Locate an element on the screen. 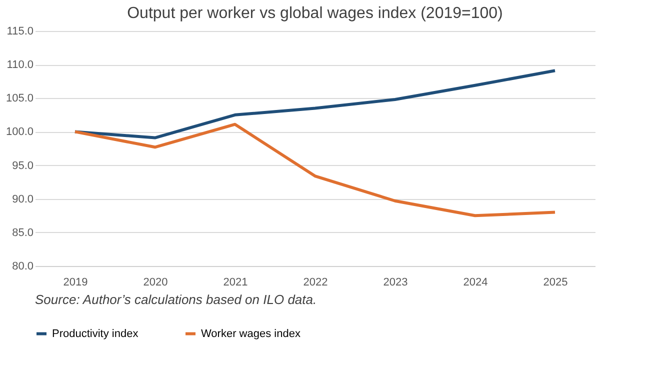  chart-title: Output per worker vs global wages index (2019=100) is located at coordinates (315, 13).